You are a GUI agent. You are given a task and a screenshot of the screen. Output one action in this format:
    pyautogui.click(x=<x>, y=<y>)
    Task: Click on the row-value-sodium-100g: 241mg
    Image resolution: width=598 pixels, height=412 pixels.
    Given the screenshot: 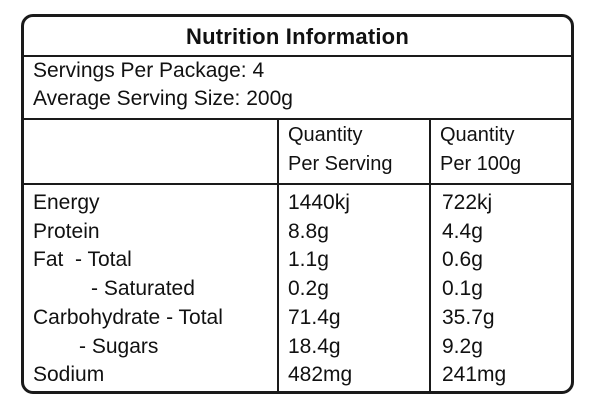 What is the action you would take?
    pyautogui.click(x=474, y=375)
    